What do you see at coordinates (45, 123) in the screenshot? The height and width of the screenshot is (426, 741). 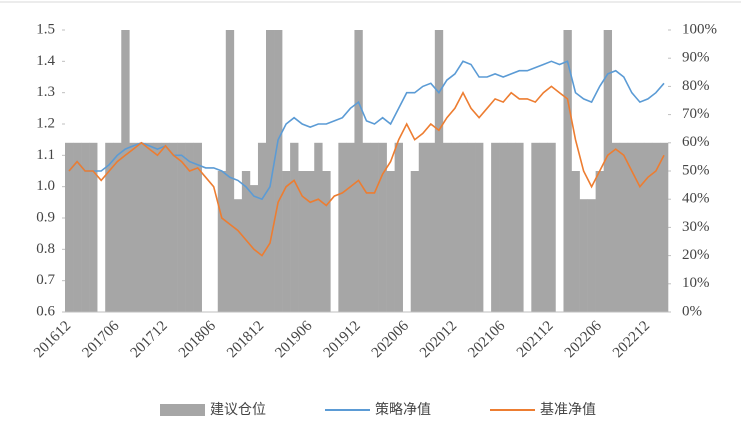 I see `y-tick-label: 1.2` at bounding box center [45, 123].